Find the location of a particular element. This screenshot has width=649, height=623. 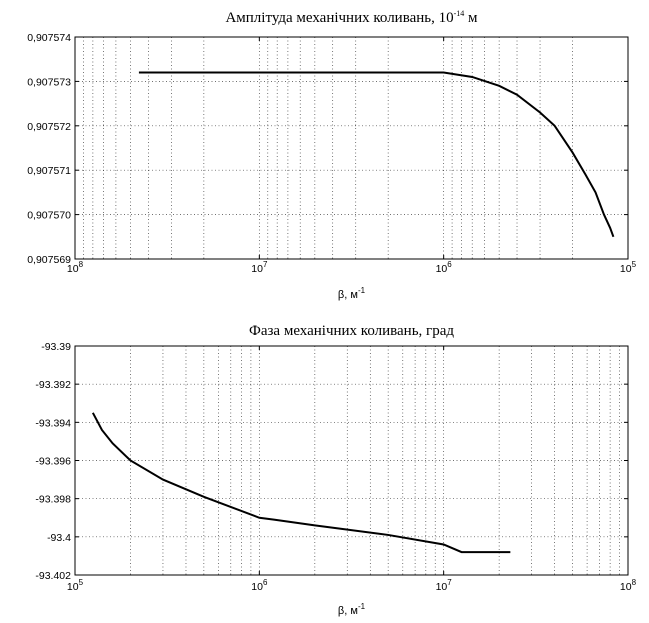

y-tick-label: -93.402 is located at coordinates (53, 576).